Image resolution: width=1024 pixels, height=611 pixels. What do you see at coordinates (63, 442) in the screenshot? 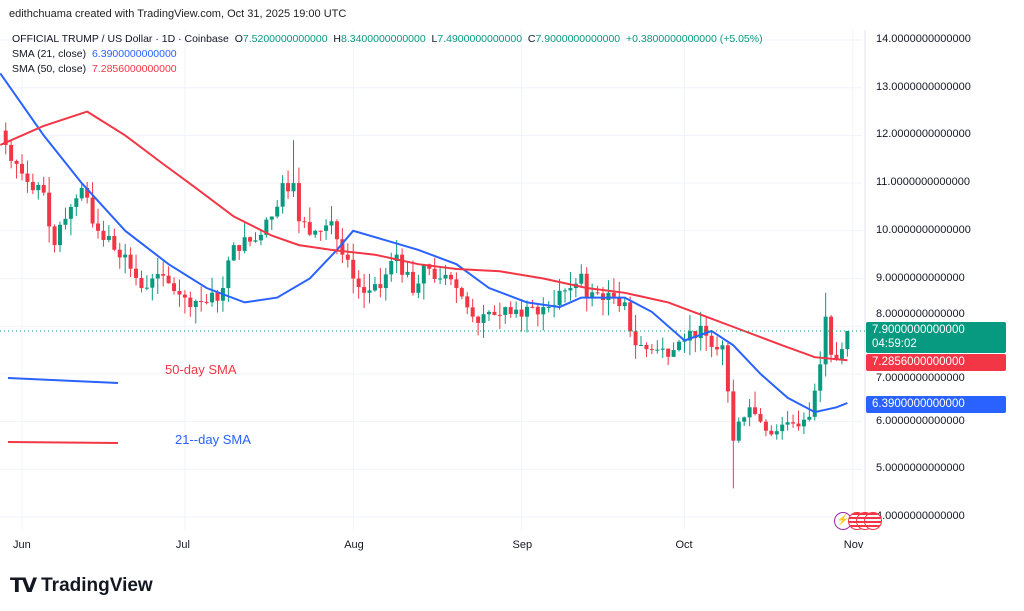
I see `sma50-drawing-line` at bounding box center [63, 442].